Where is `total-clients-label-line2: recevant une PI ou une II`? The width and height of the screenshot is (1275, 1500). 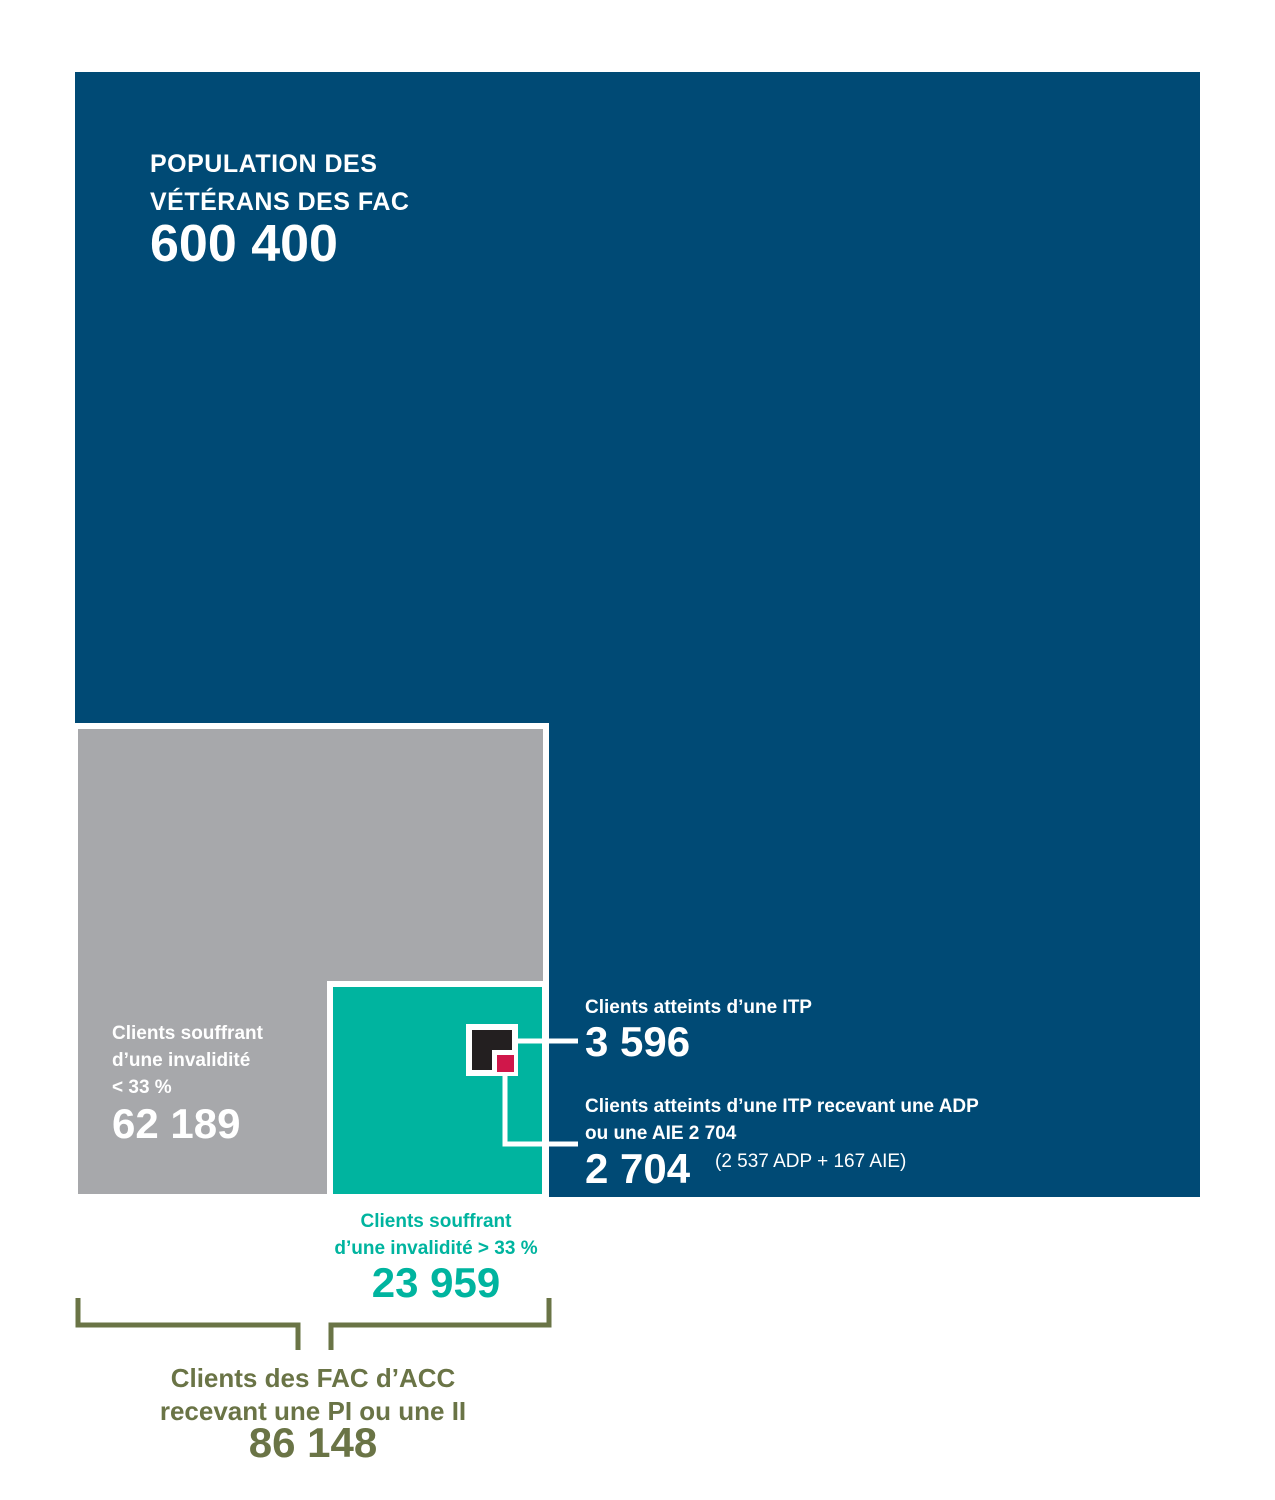
total-clients-label-line2: recevant une PI ou une II is located at coordinates (313, 1411).